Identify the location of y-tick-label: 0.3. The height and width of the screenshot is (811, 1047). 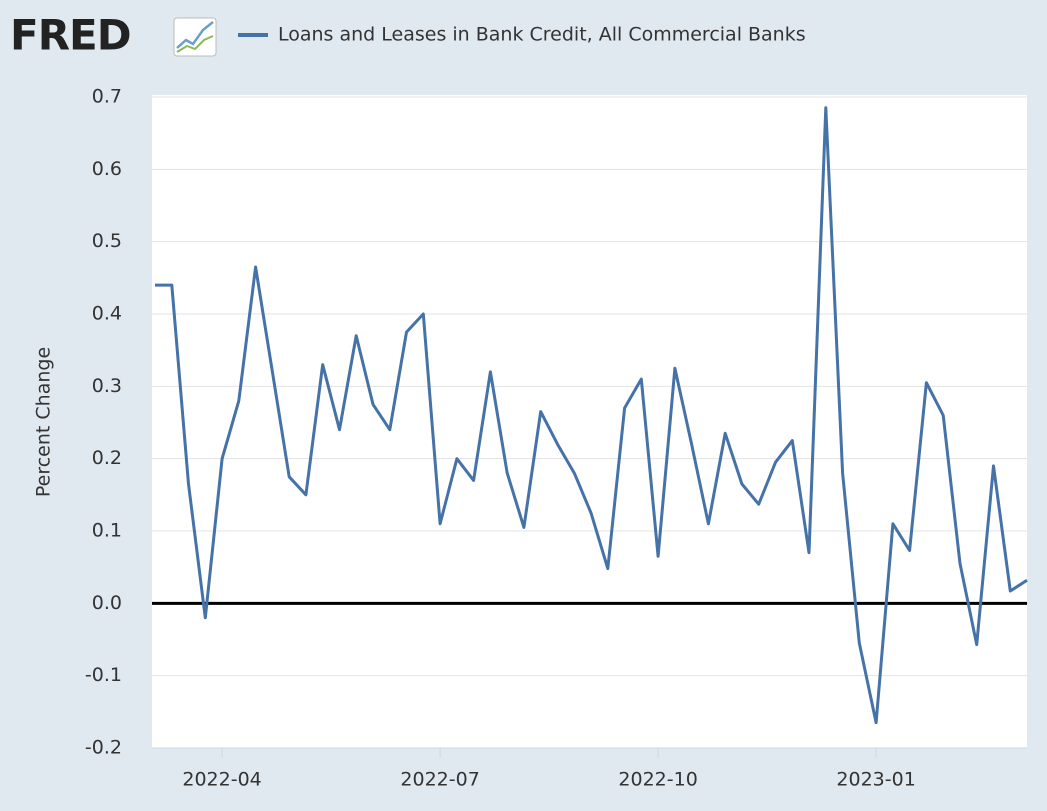
(107, 386).